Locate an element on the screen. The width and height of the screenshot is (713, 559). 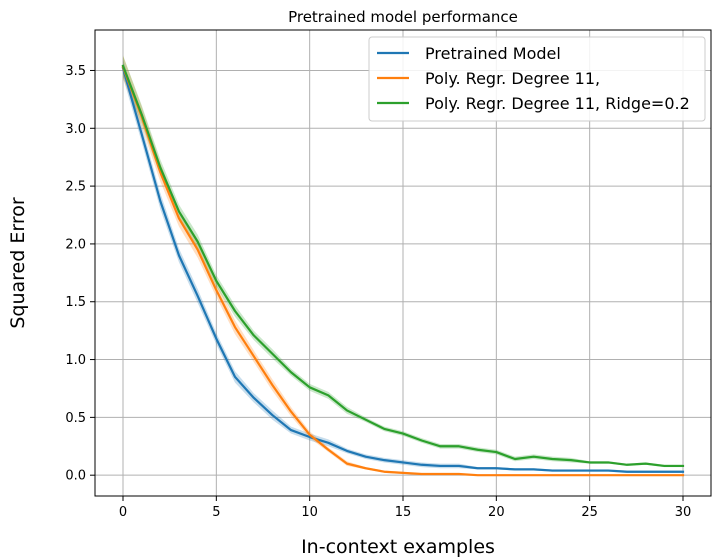
y-tick-label: 0.0 is located at coordinates (75, 476).